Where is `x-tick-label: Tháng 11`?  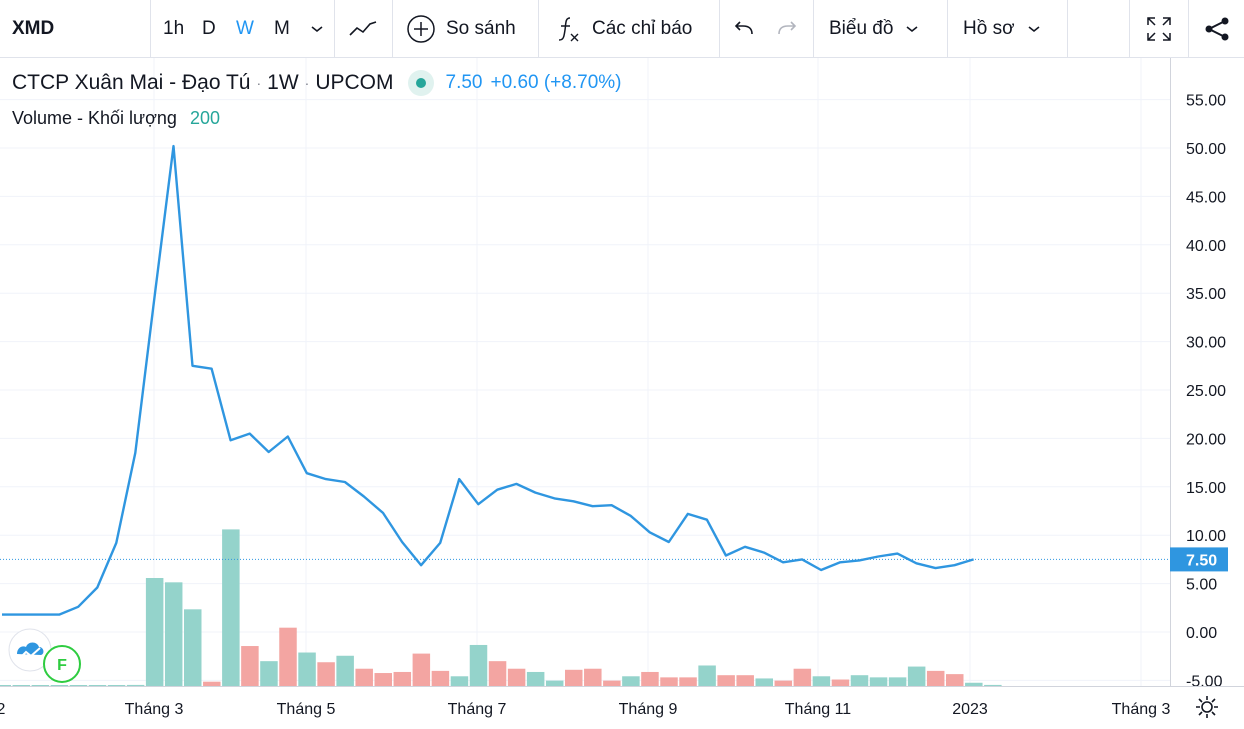 x-tick-label: Tháng 11 is located at coordinates (818, 709).